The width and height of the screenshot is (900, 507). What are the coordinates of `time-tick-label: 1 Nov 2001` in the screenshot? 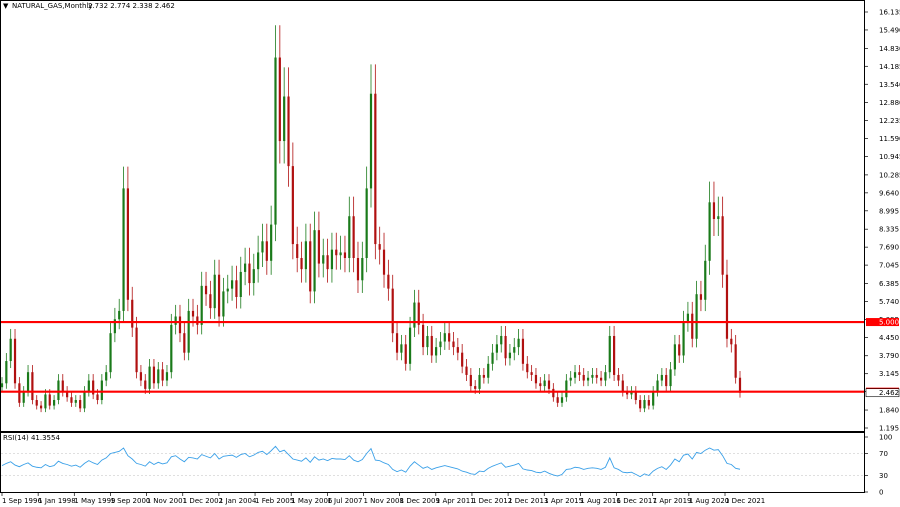 It's located at (167, 501).